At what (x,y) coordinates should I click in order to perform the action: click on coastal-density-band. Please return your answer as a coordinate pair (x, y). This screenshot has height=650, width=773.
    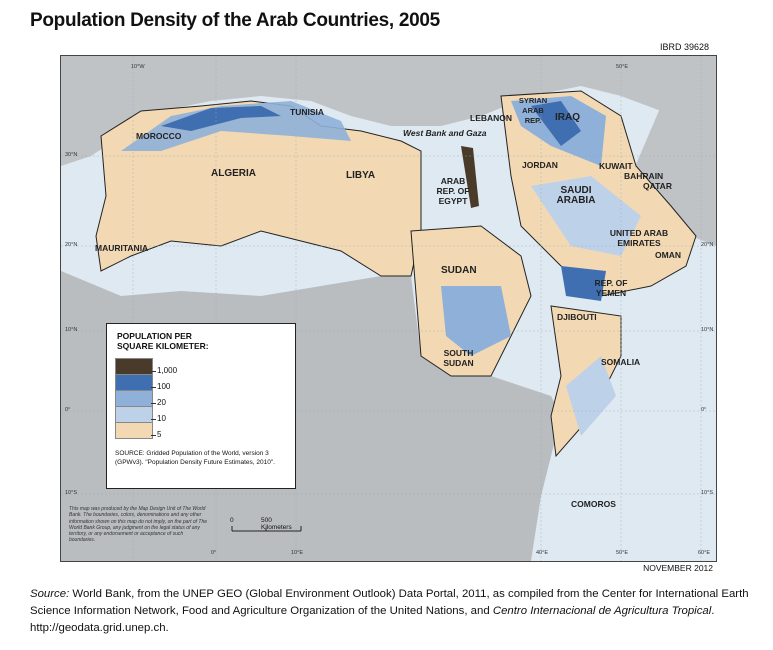
    Looking at the image, I should click on (236, 126).